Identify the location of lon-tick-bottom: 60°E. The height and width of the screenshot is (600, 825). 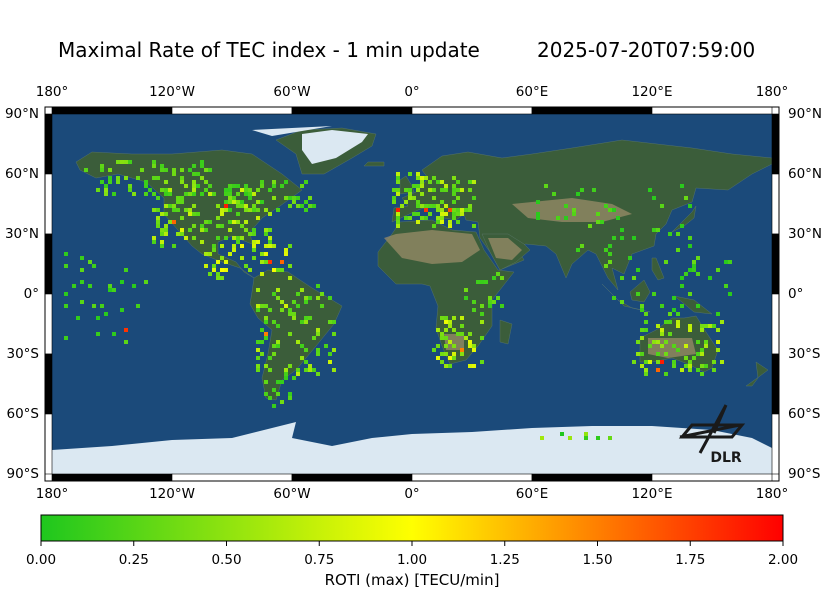
(532, 494).